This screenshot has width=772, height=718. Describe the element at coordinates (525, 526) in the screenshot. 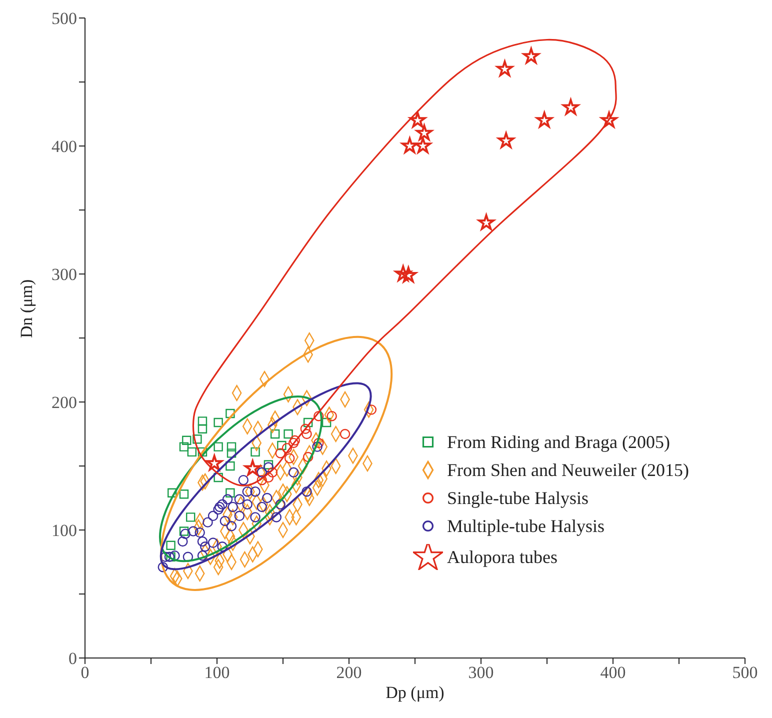

I see `legend-label: Multiple-tube Halysis` at that location.